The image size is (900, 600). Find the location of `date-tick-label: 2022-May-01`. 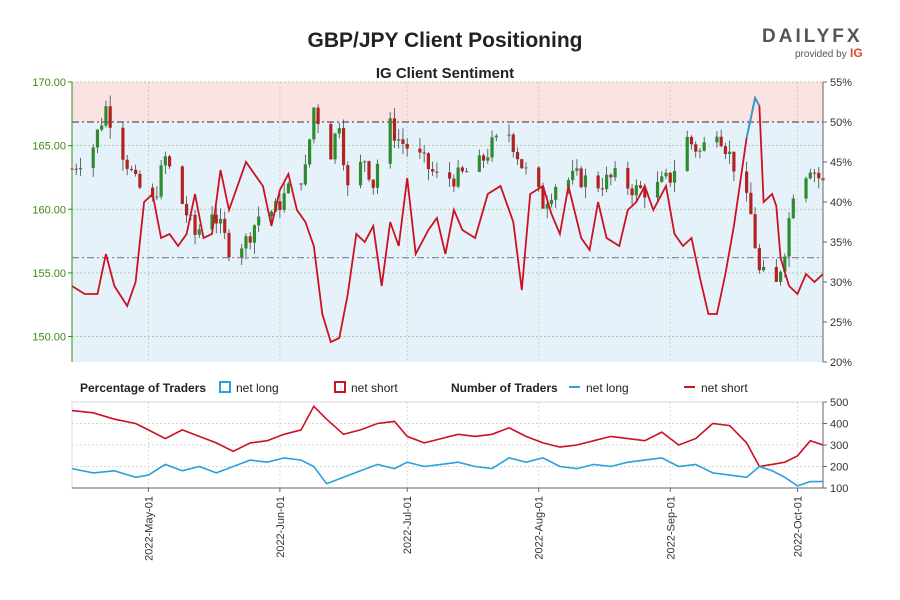

date-tick-label: 2022-May-01 is located at coordinates (149, 528).